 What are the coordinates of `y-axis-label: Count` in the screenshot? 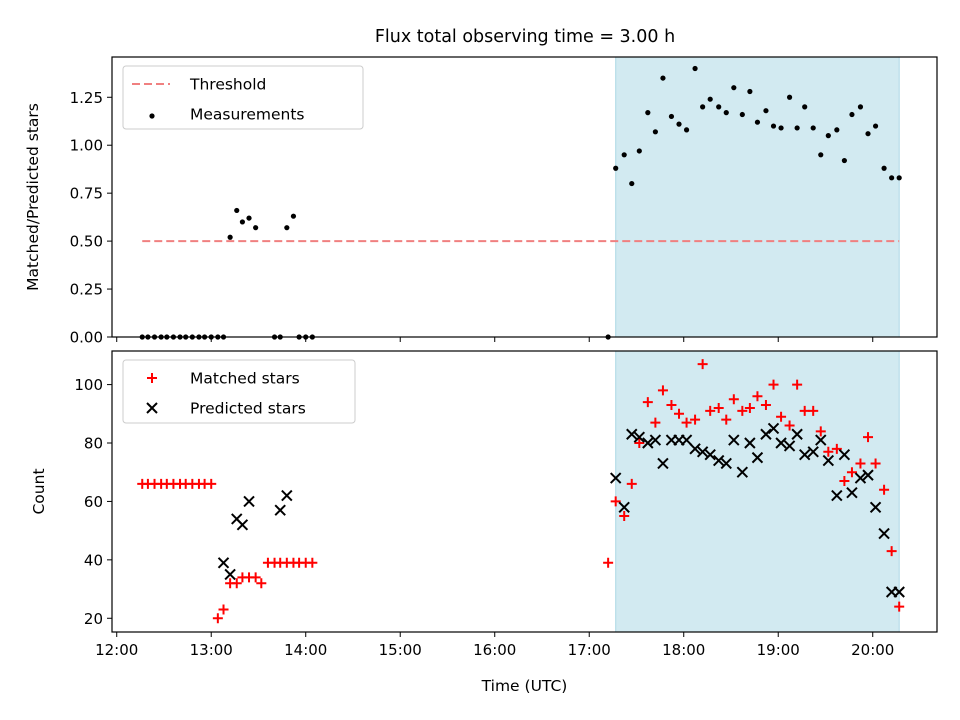 It's located at (39, 491).